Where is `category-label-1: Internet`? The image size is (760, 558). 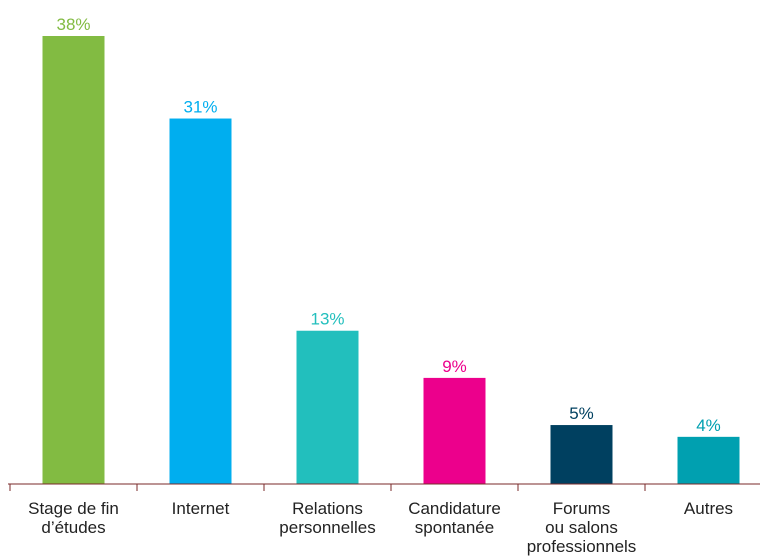 category-label-1: Internet is located at coordinates (201, 508).